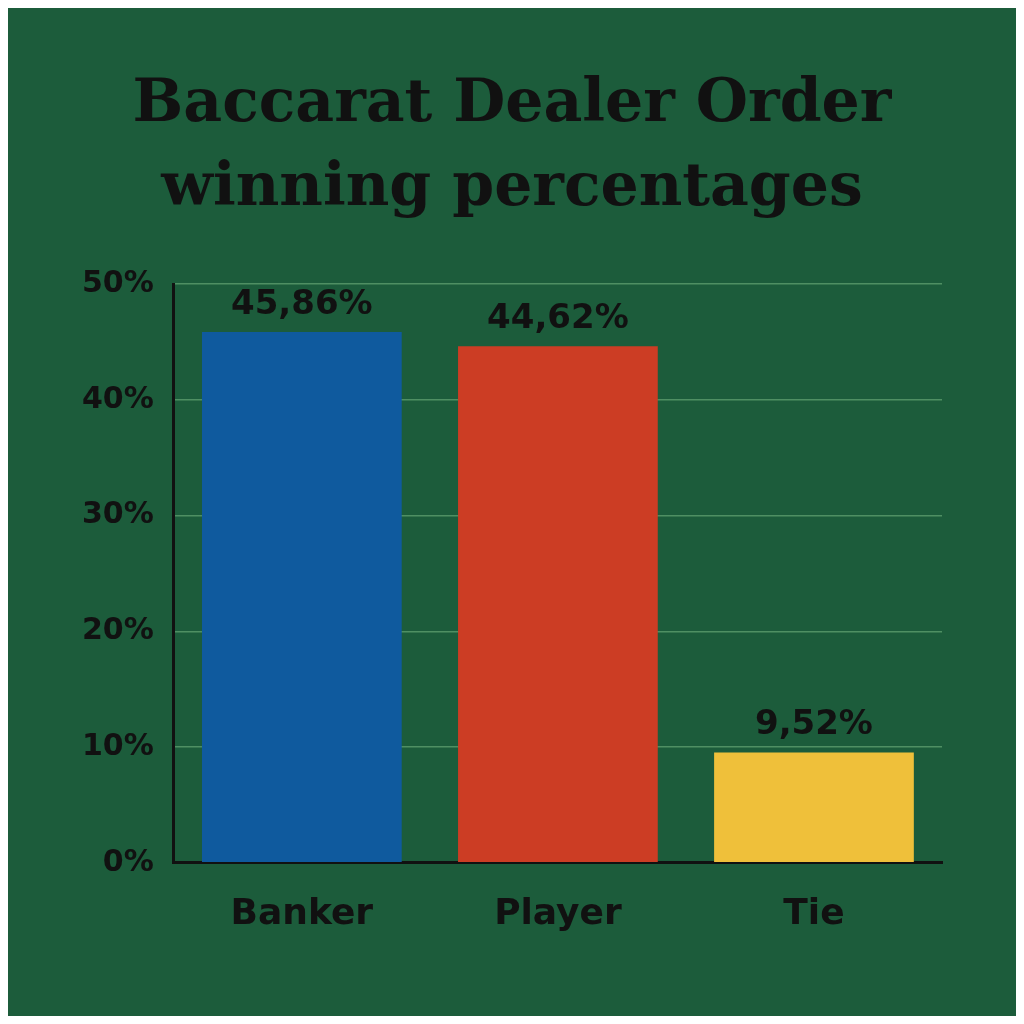  What do you see at coordinates (302, 301) in the screenshot?
I see `data-label: 45,86%` at bounding box center [302, 301].